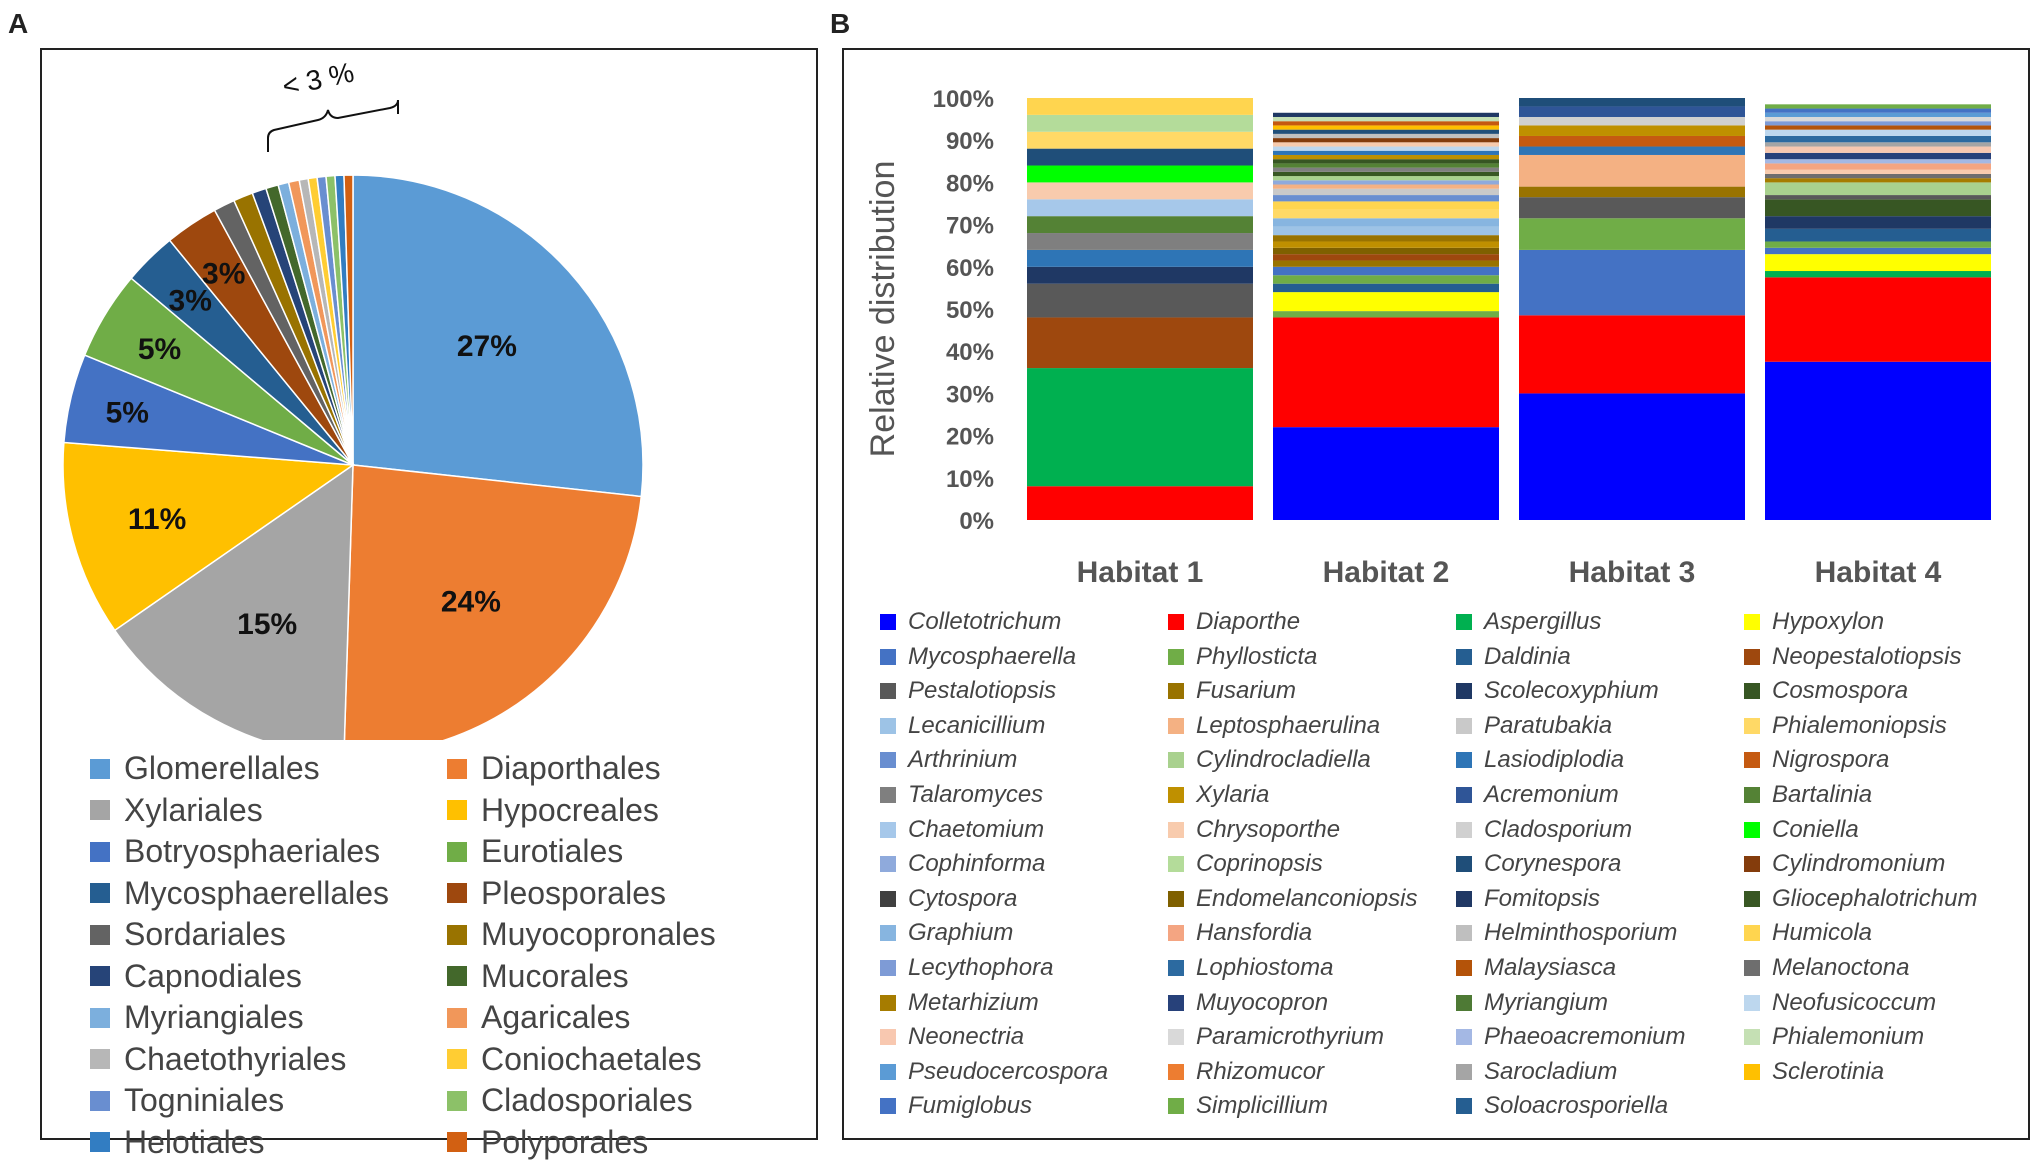  Describe the element at coordinates (547, 1142) in the screenshot. I see `legend-item-polyporales: Polyporales` at that location.